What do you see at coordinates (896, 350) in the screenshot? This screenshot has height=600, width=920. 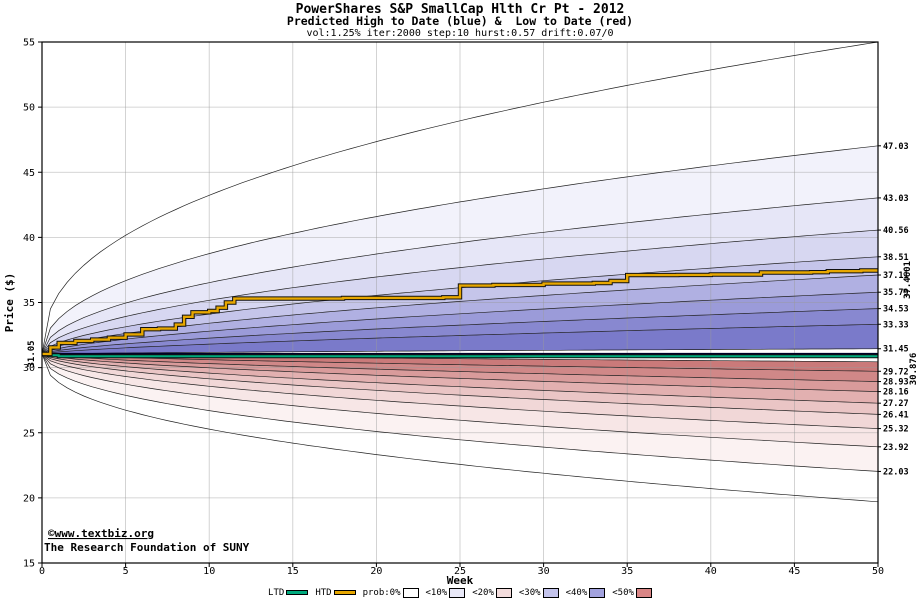 I see `right-axis-label: 31.45` at bounding box center [896, 350].